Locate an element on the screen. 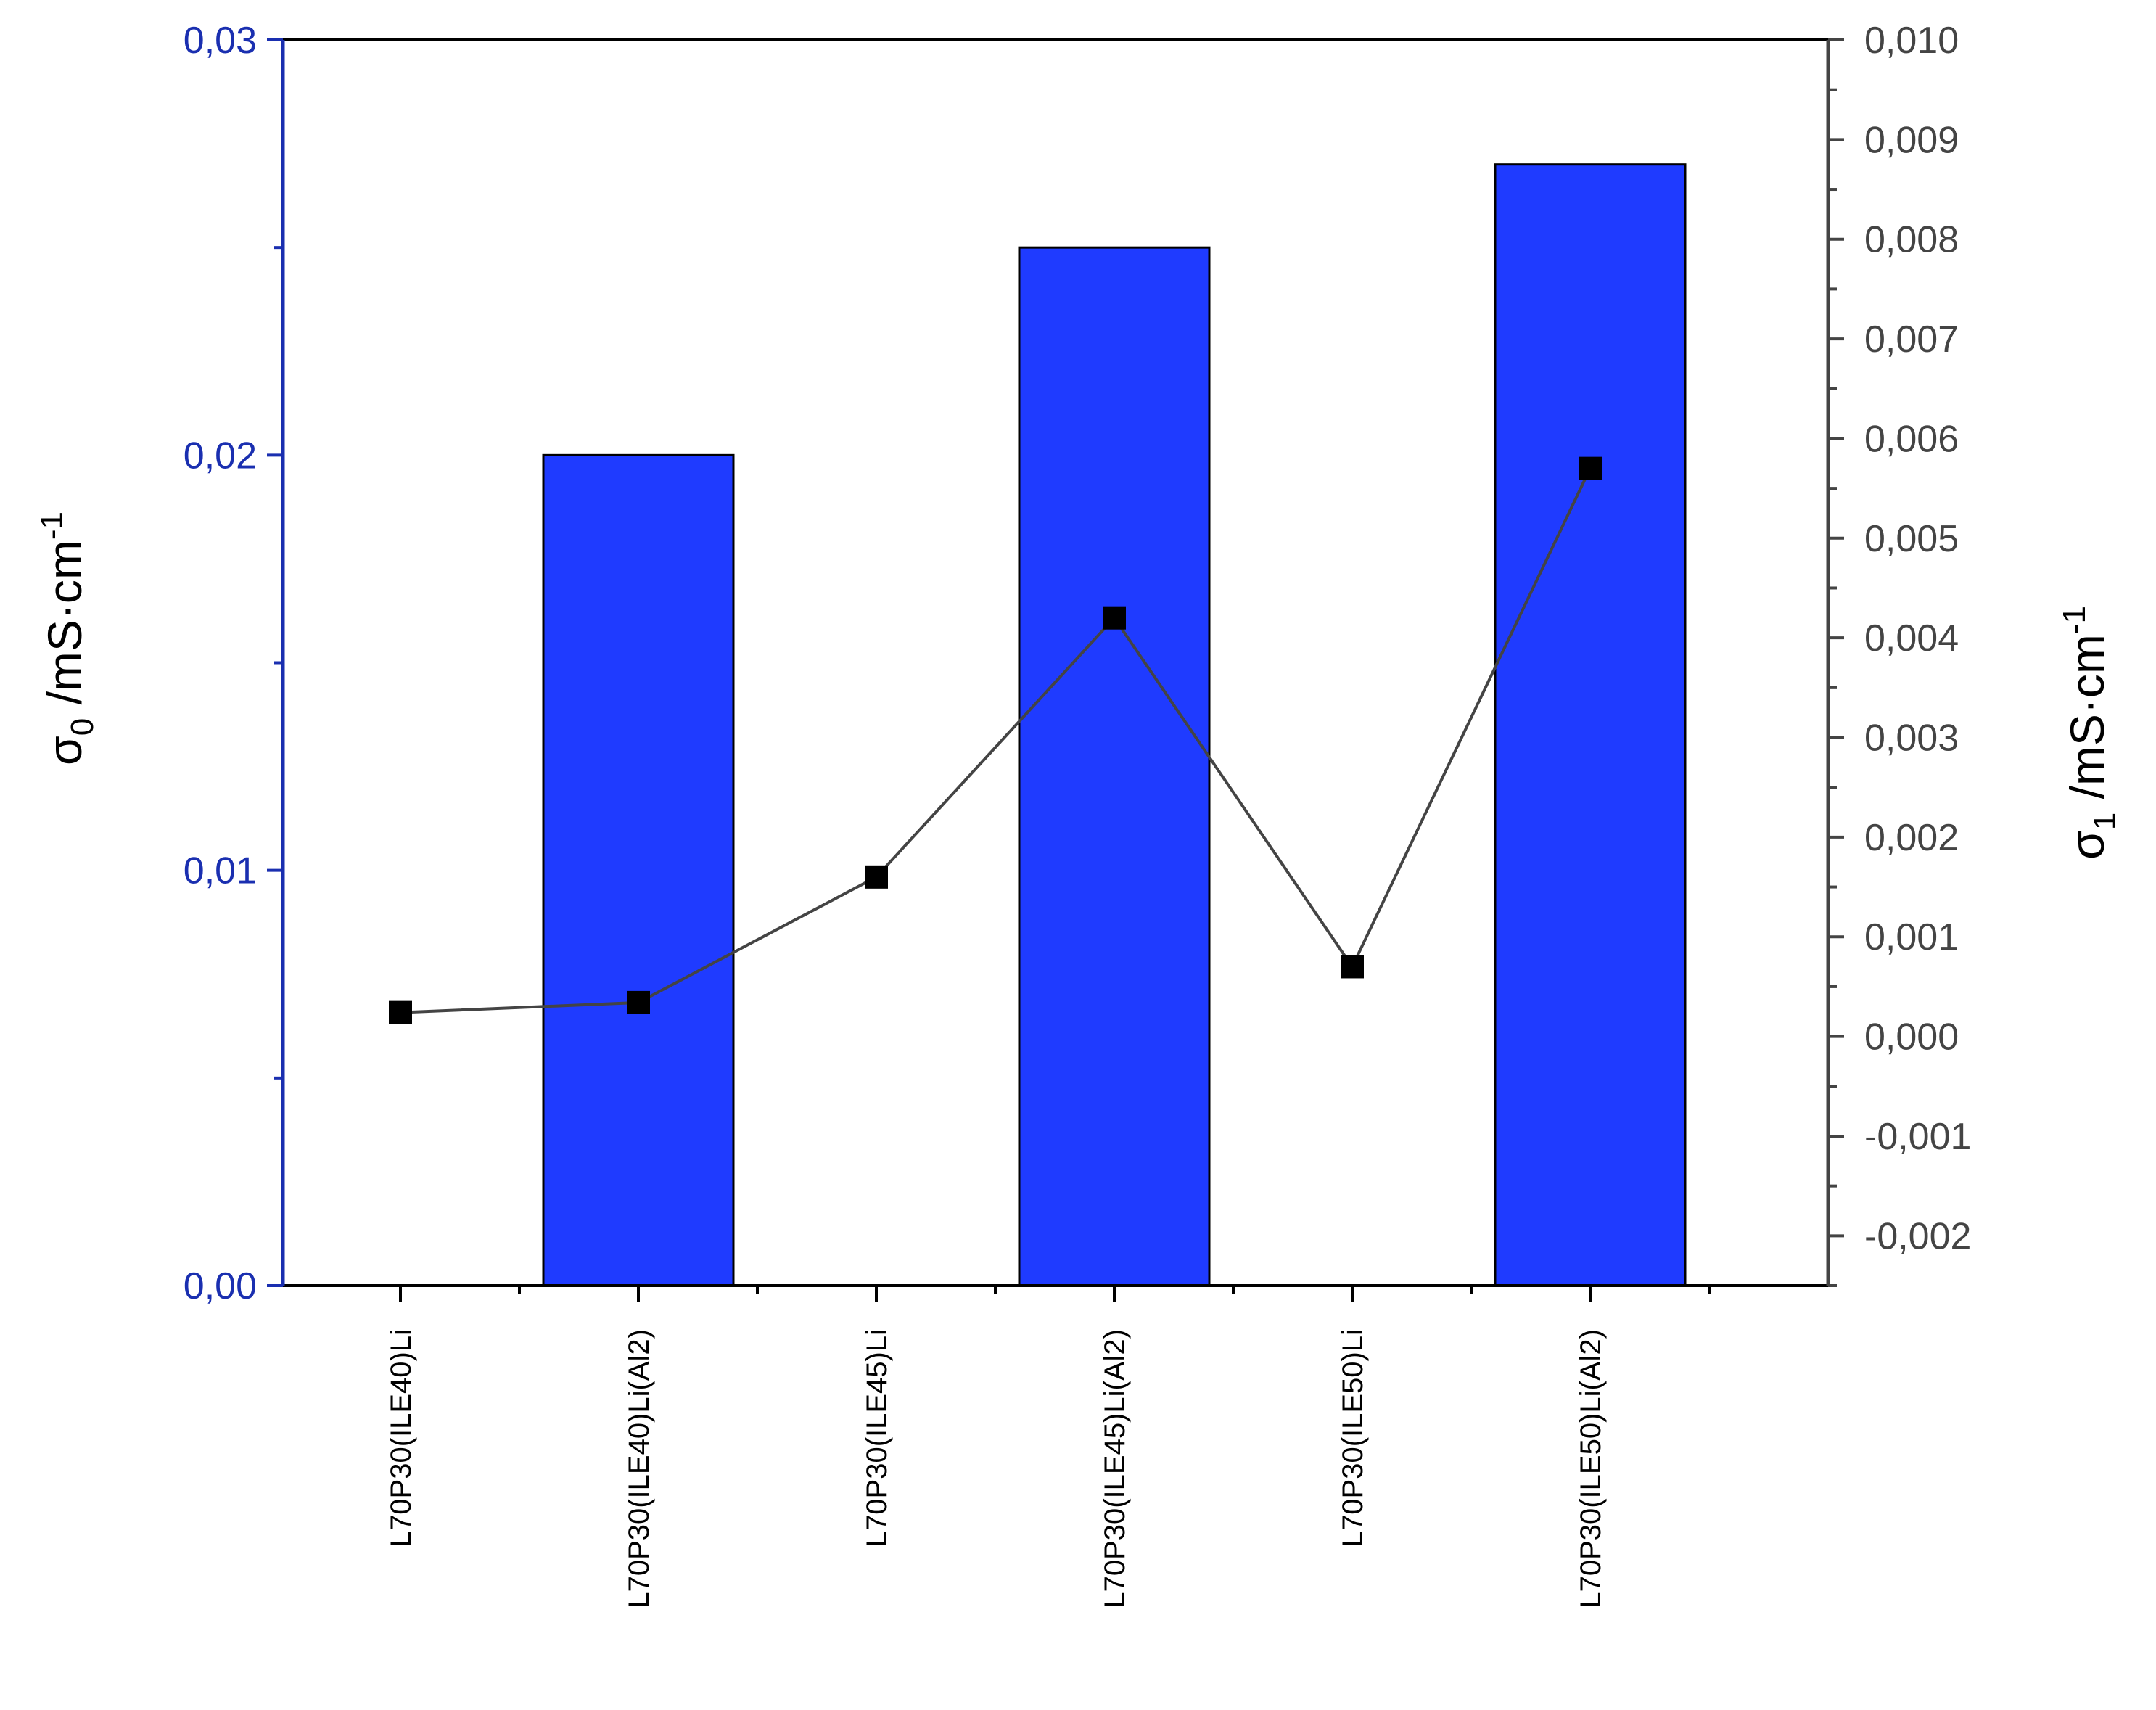  left-tick-label: 0,01 is located at coordinates (220, 871).